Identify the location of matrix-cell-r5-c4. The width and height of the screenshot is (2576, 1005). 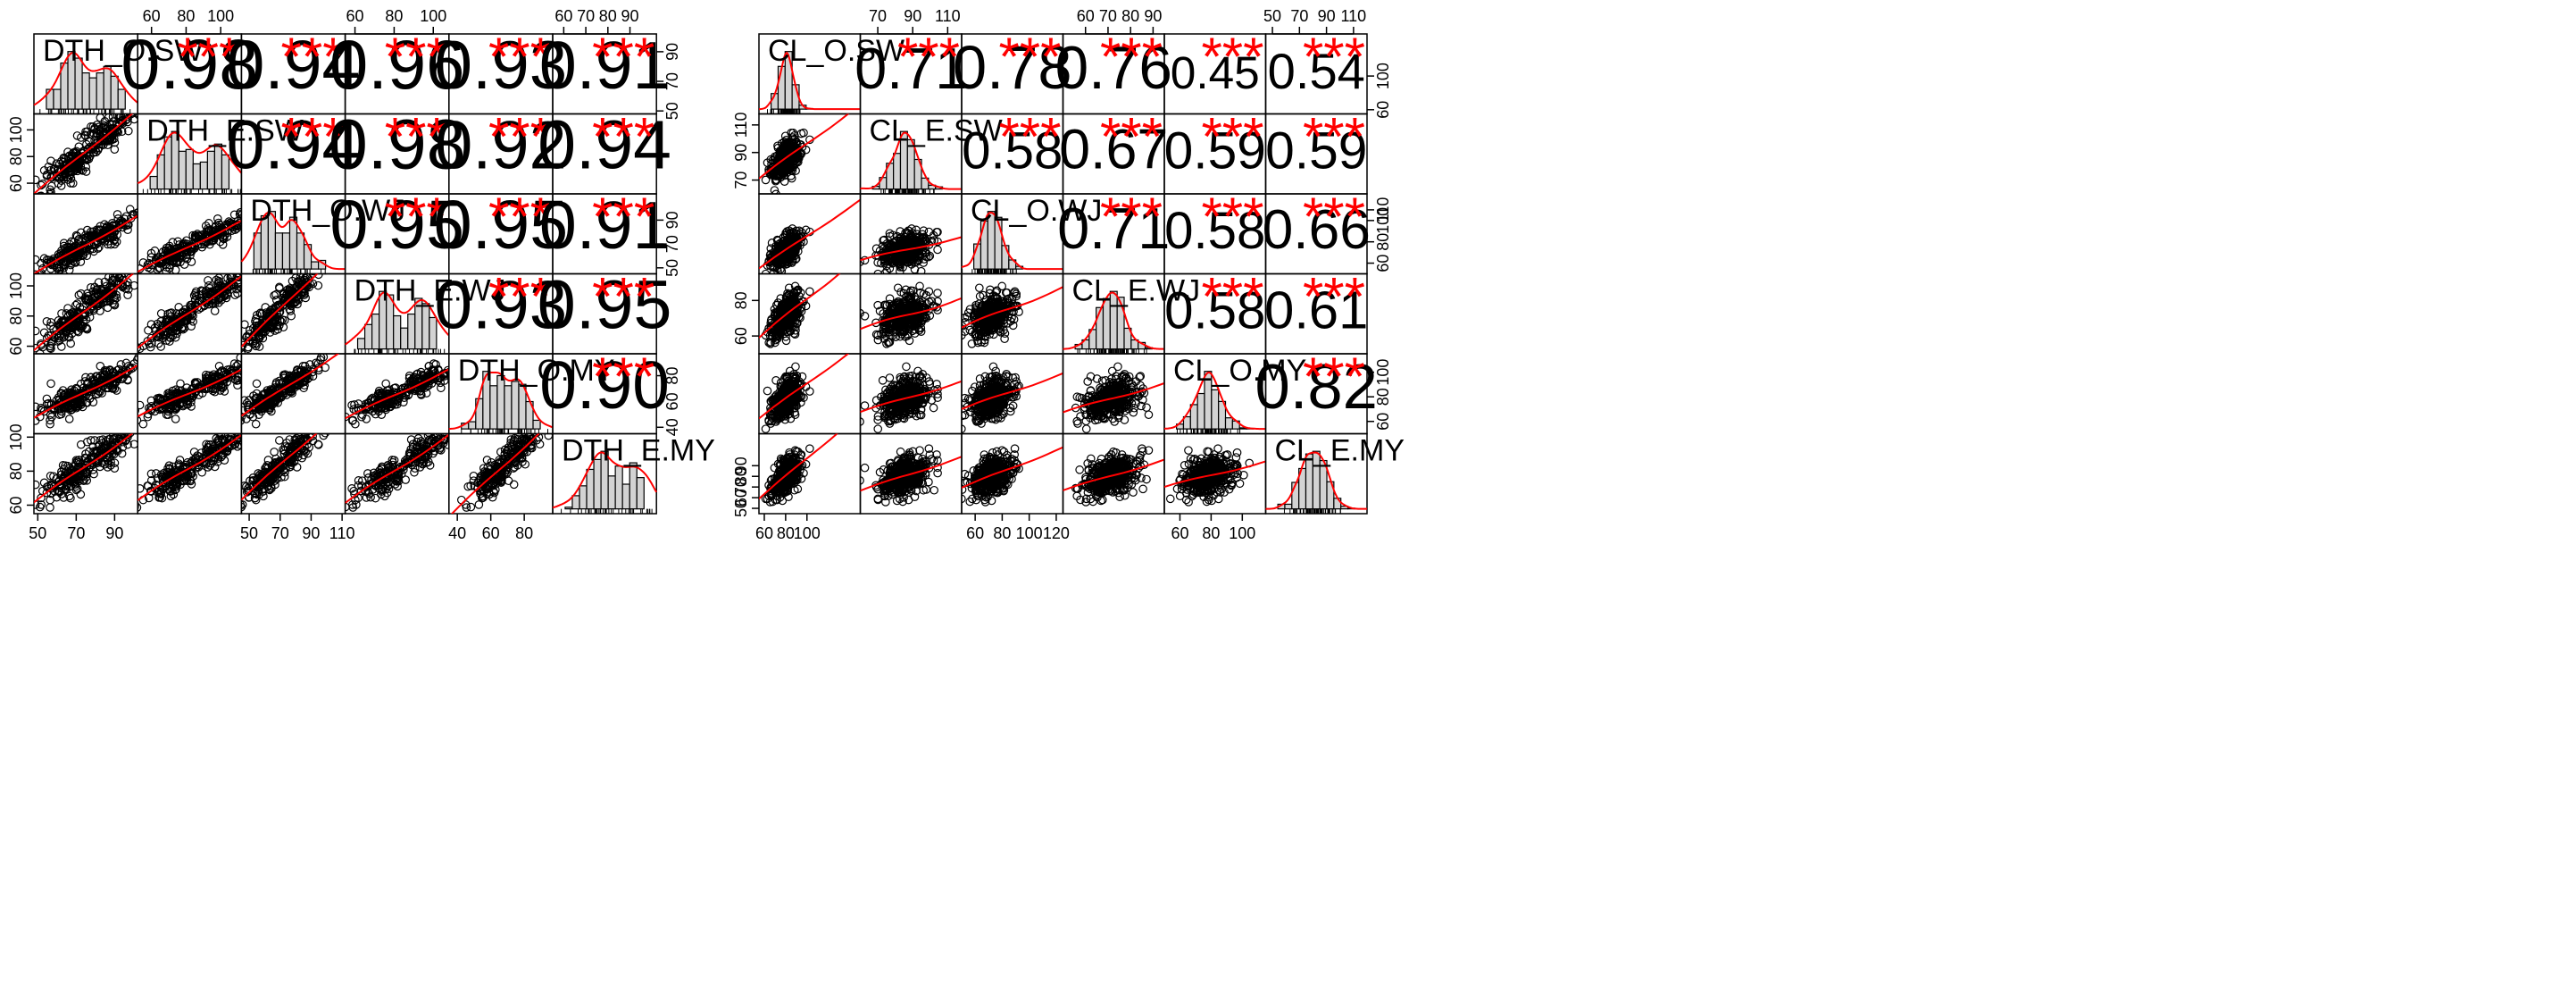
(397, 394).